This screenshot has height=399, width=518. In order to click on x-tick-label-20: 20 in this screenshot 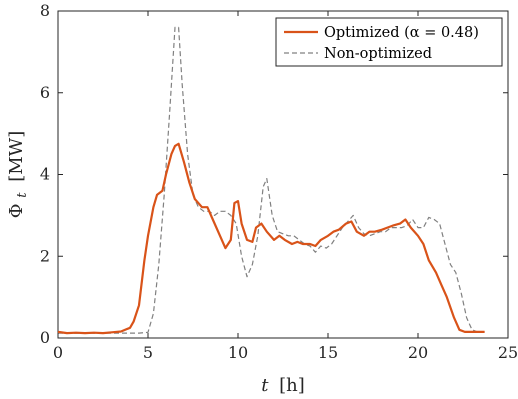, I will do `click(418, 352)`.